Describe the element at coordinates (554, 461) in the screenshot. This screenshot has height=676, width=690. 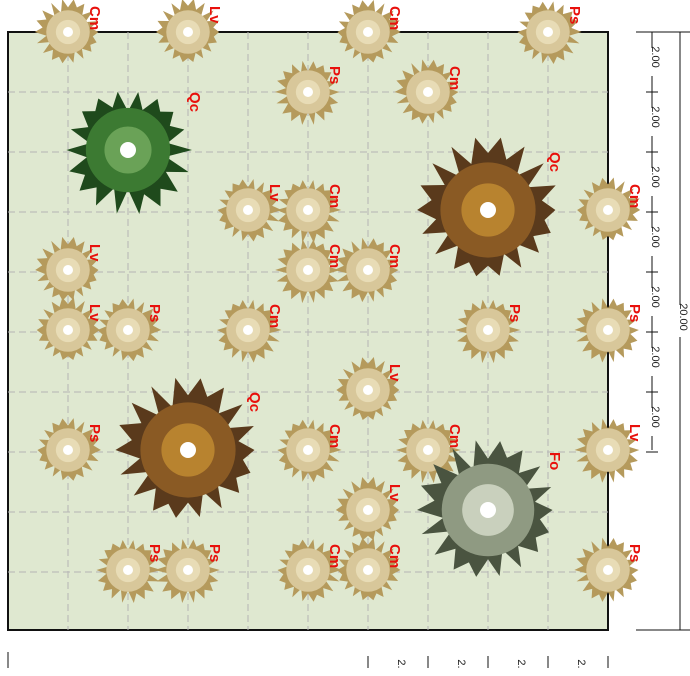
I see `plant-label: Fo` at that location.